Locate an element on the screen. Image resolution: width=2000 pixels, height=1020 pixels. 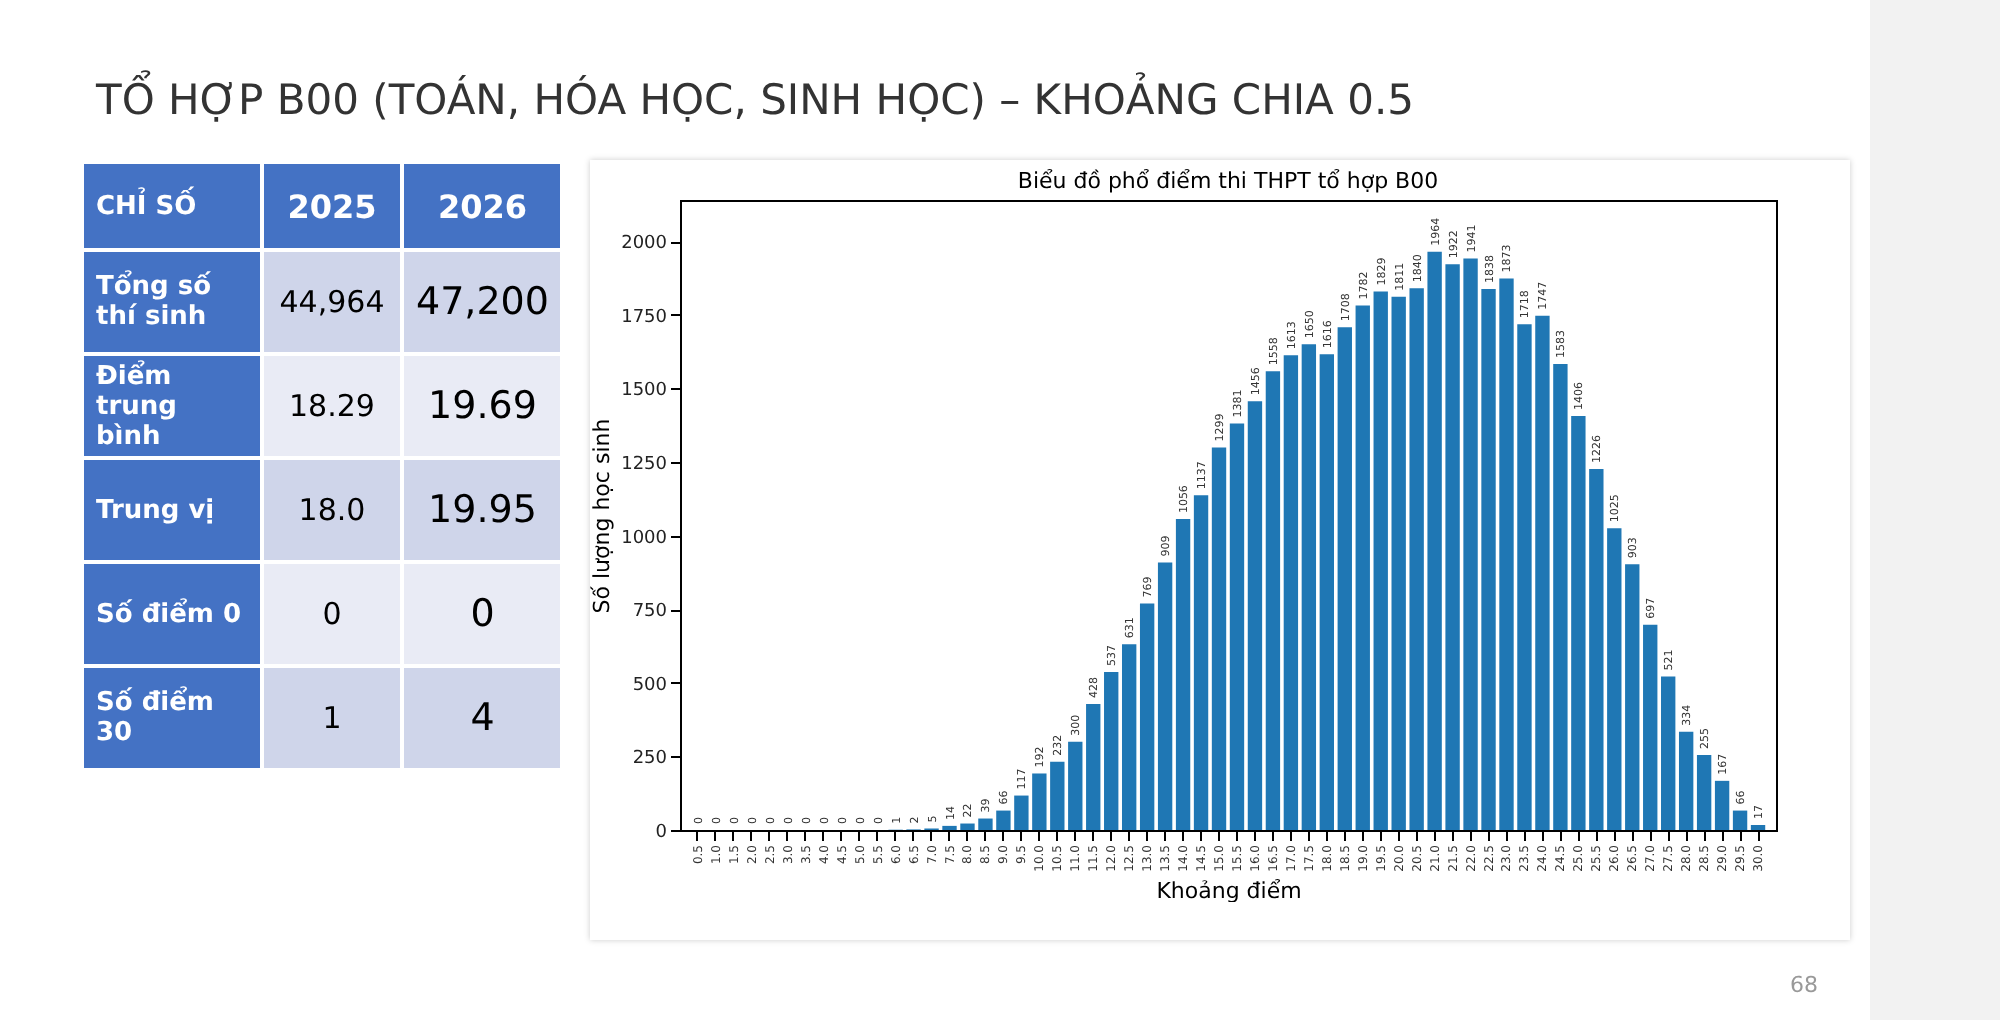
y-tick-label: 1000 is located at coordinates (644, 538).